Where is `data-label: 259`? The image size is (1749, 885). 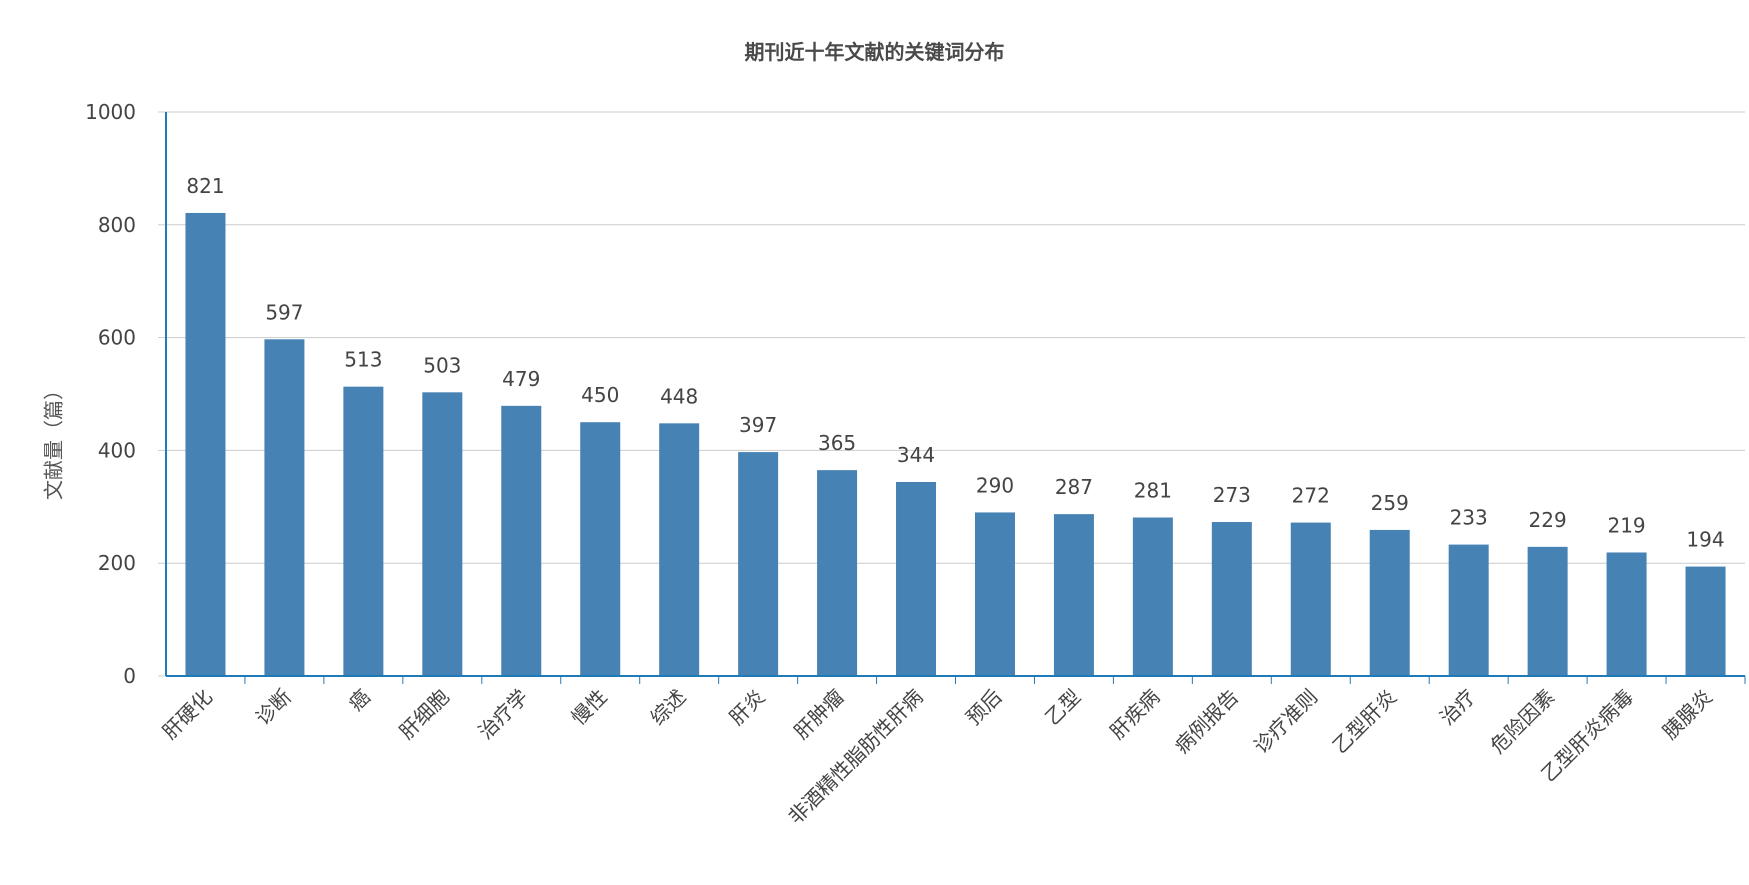
data-label: 259 is located at coordinates (1390, 503).